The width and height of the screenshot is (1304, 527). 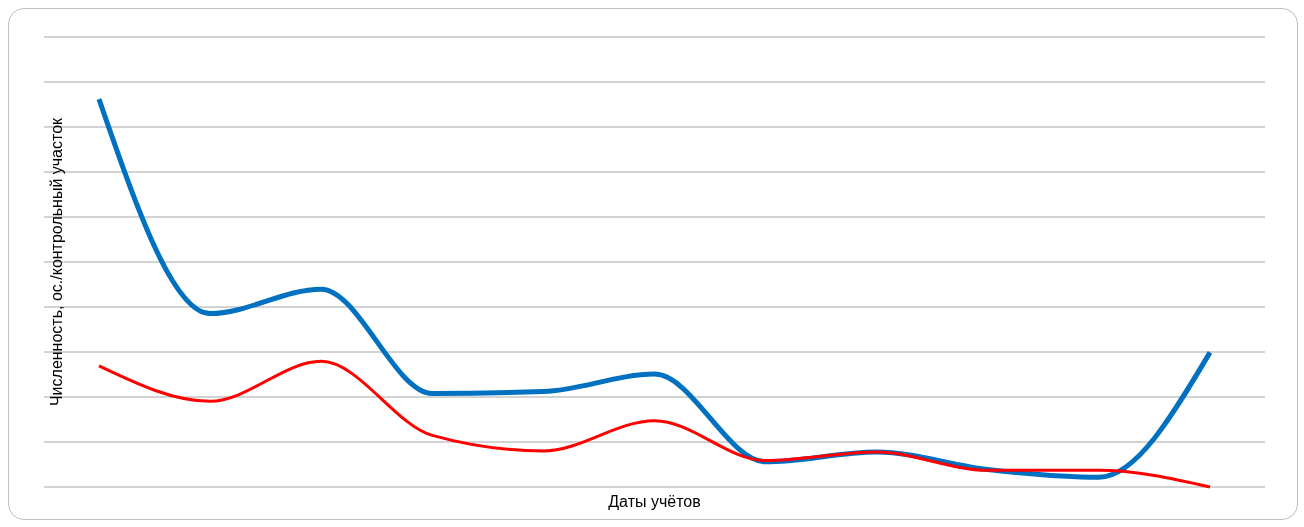 I want to click on x-axis-title: Даты учётов, so click(x=654, y=501).